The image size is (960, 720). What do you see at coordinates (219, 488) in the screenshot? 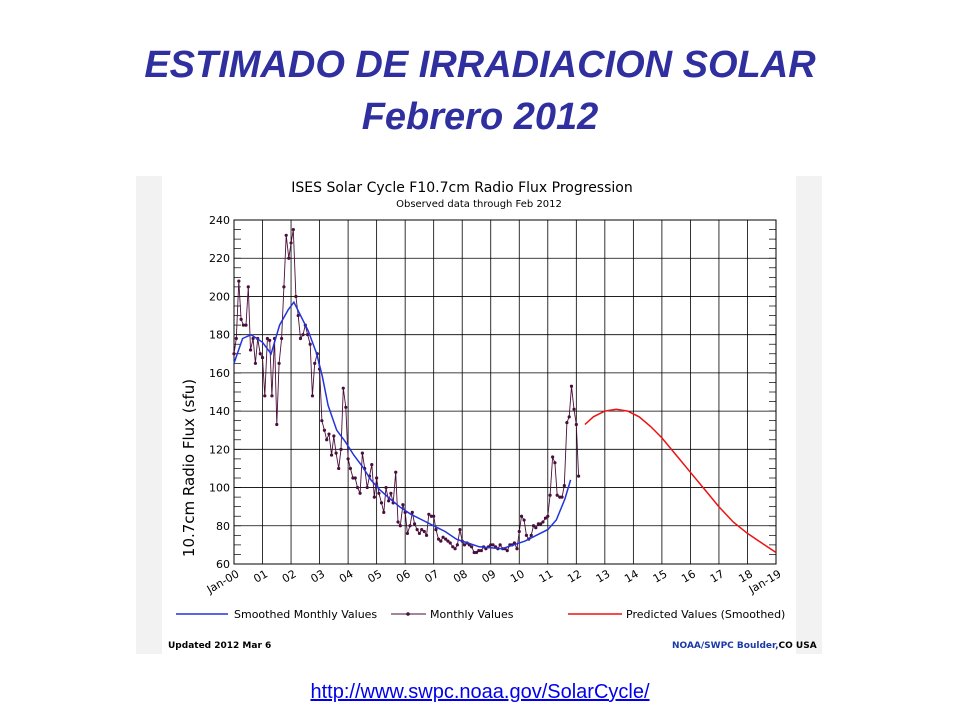
I see `y-tick-label: 100` at bounding box center [219, 488].